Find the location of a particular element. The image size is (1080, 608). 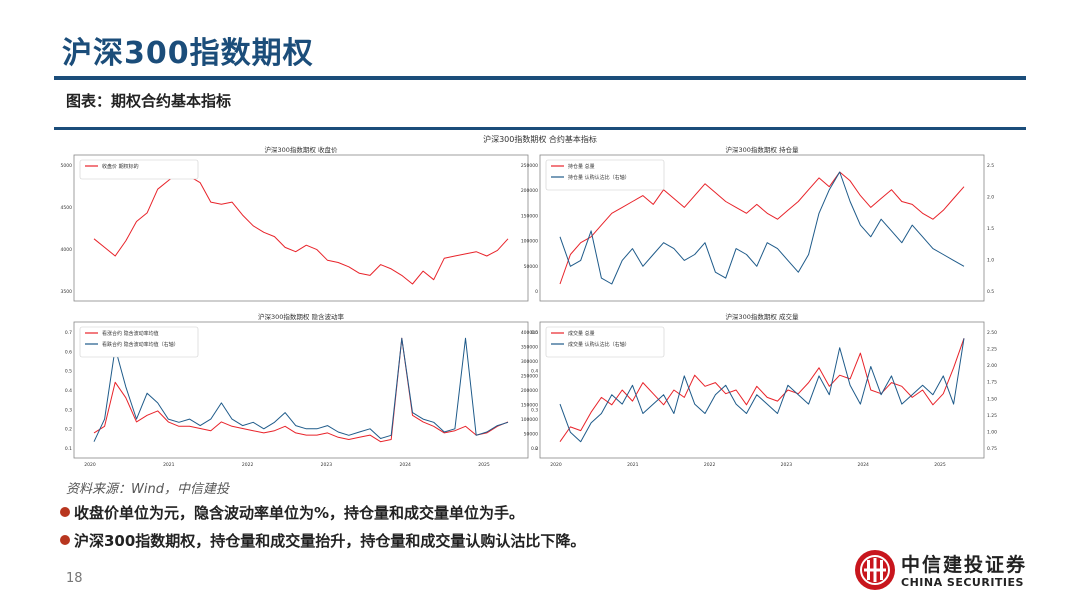

bullet-item: 沪深300指数期权，持仓量和成交量抬升，持仓量和成交量认购认沽比下降。 is located at coordinates (322, 540).